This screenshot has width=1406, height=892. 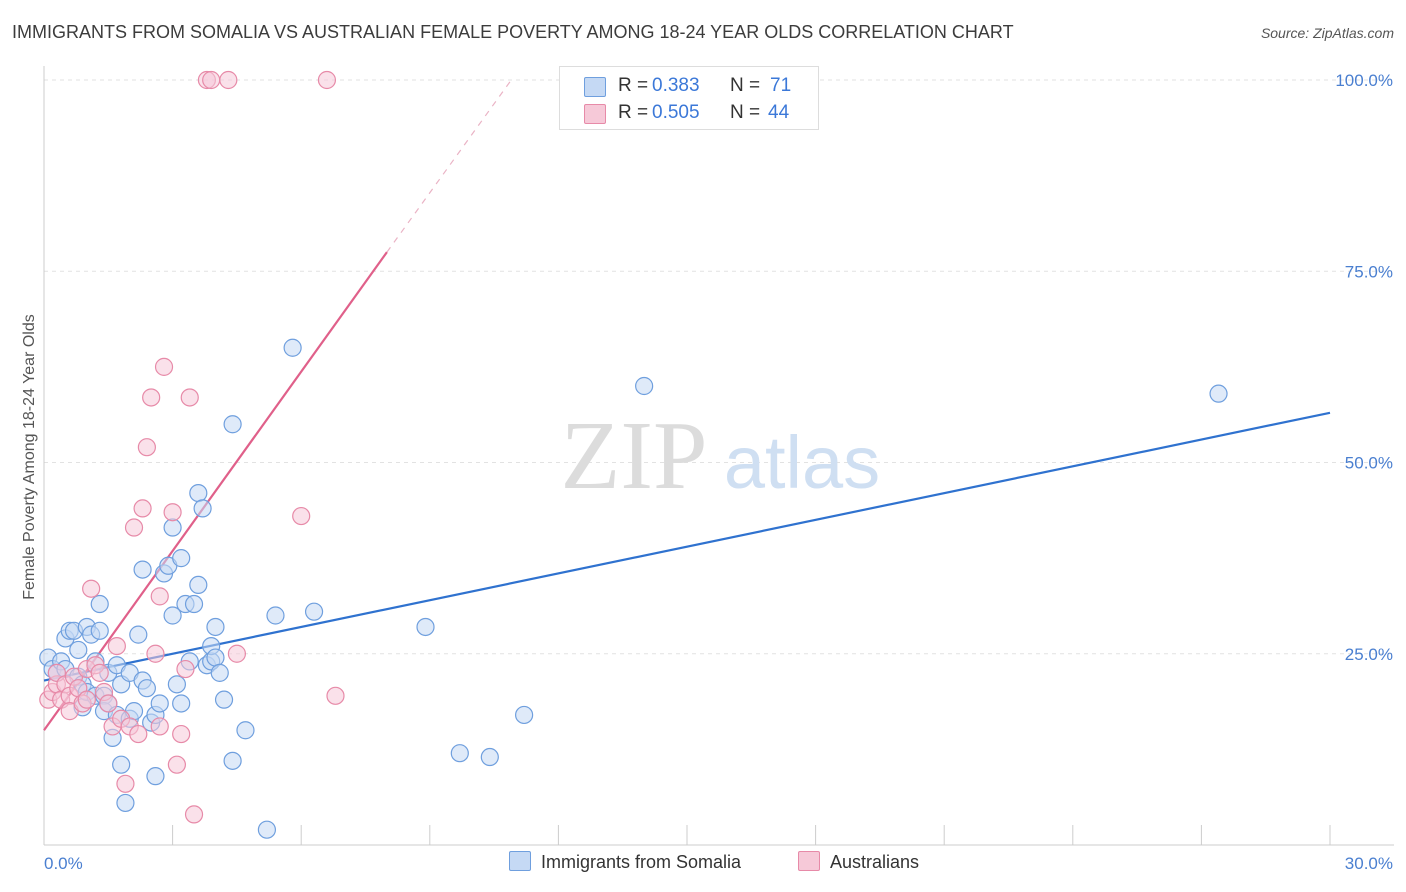 I want to click on y-axis-label: Female Poverty Among 18-24 Year Olds, so click(x=29, y=457).